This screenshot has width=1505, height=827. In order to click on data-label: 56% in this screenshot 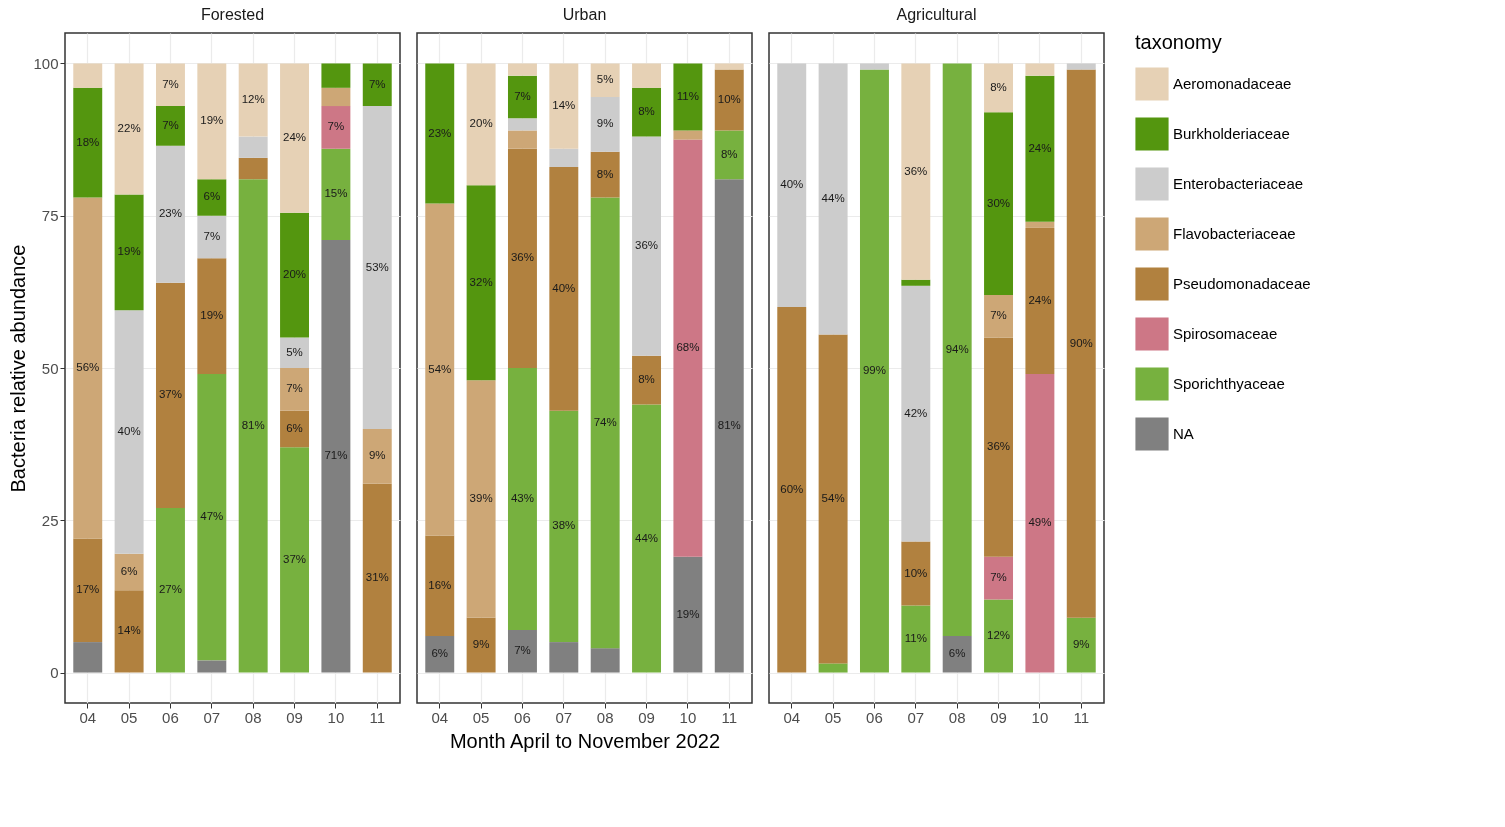, I will do `click(88, 367)`.